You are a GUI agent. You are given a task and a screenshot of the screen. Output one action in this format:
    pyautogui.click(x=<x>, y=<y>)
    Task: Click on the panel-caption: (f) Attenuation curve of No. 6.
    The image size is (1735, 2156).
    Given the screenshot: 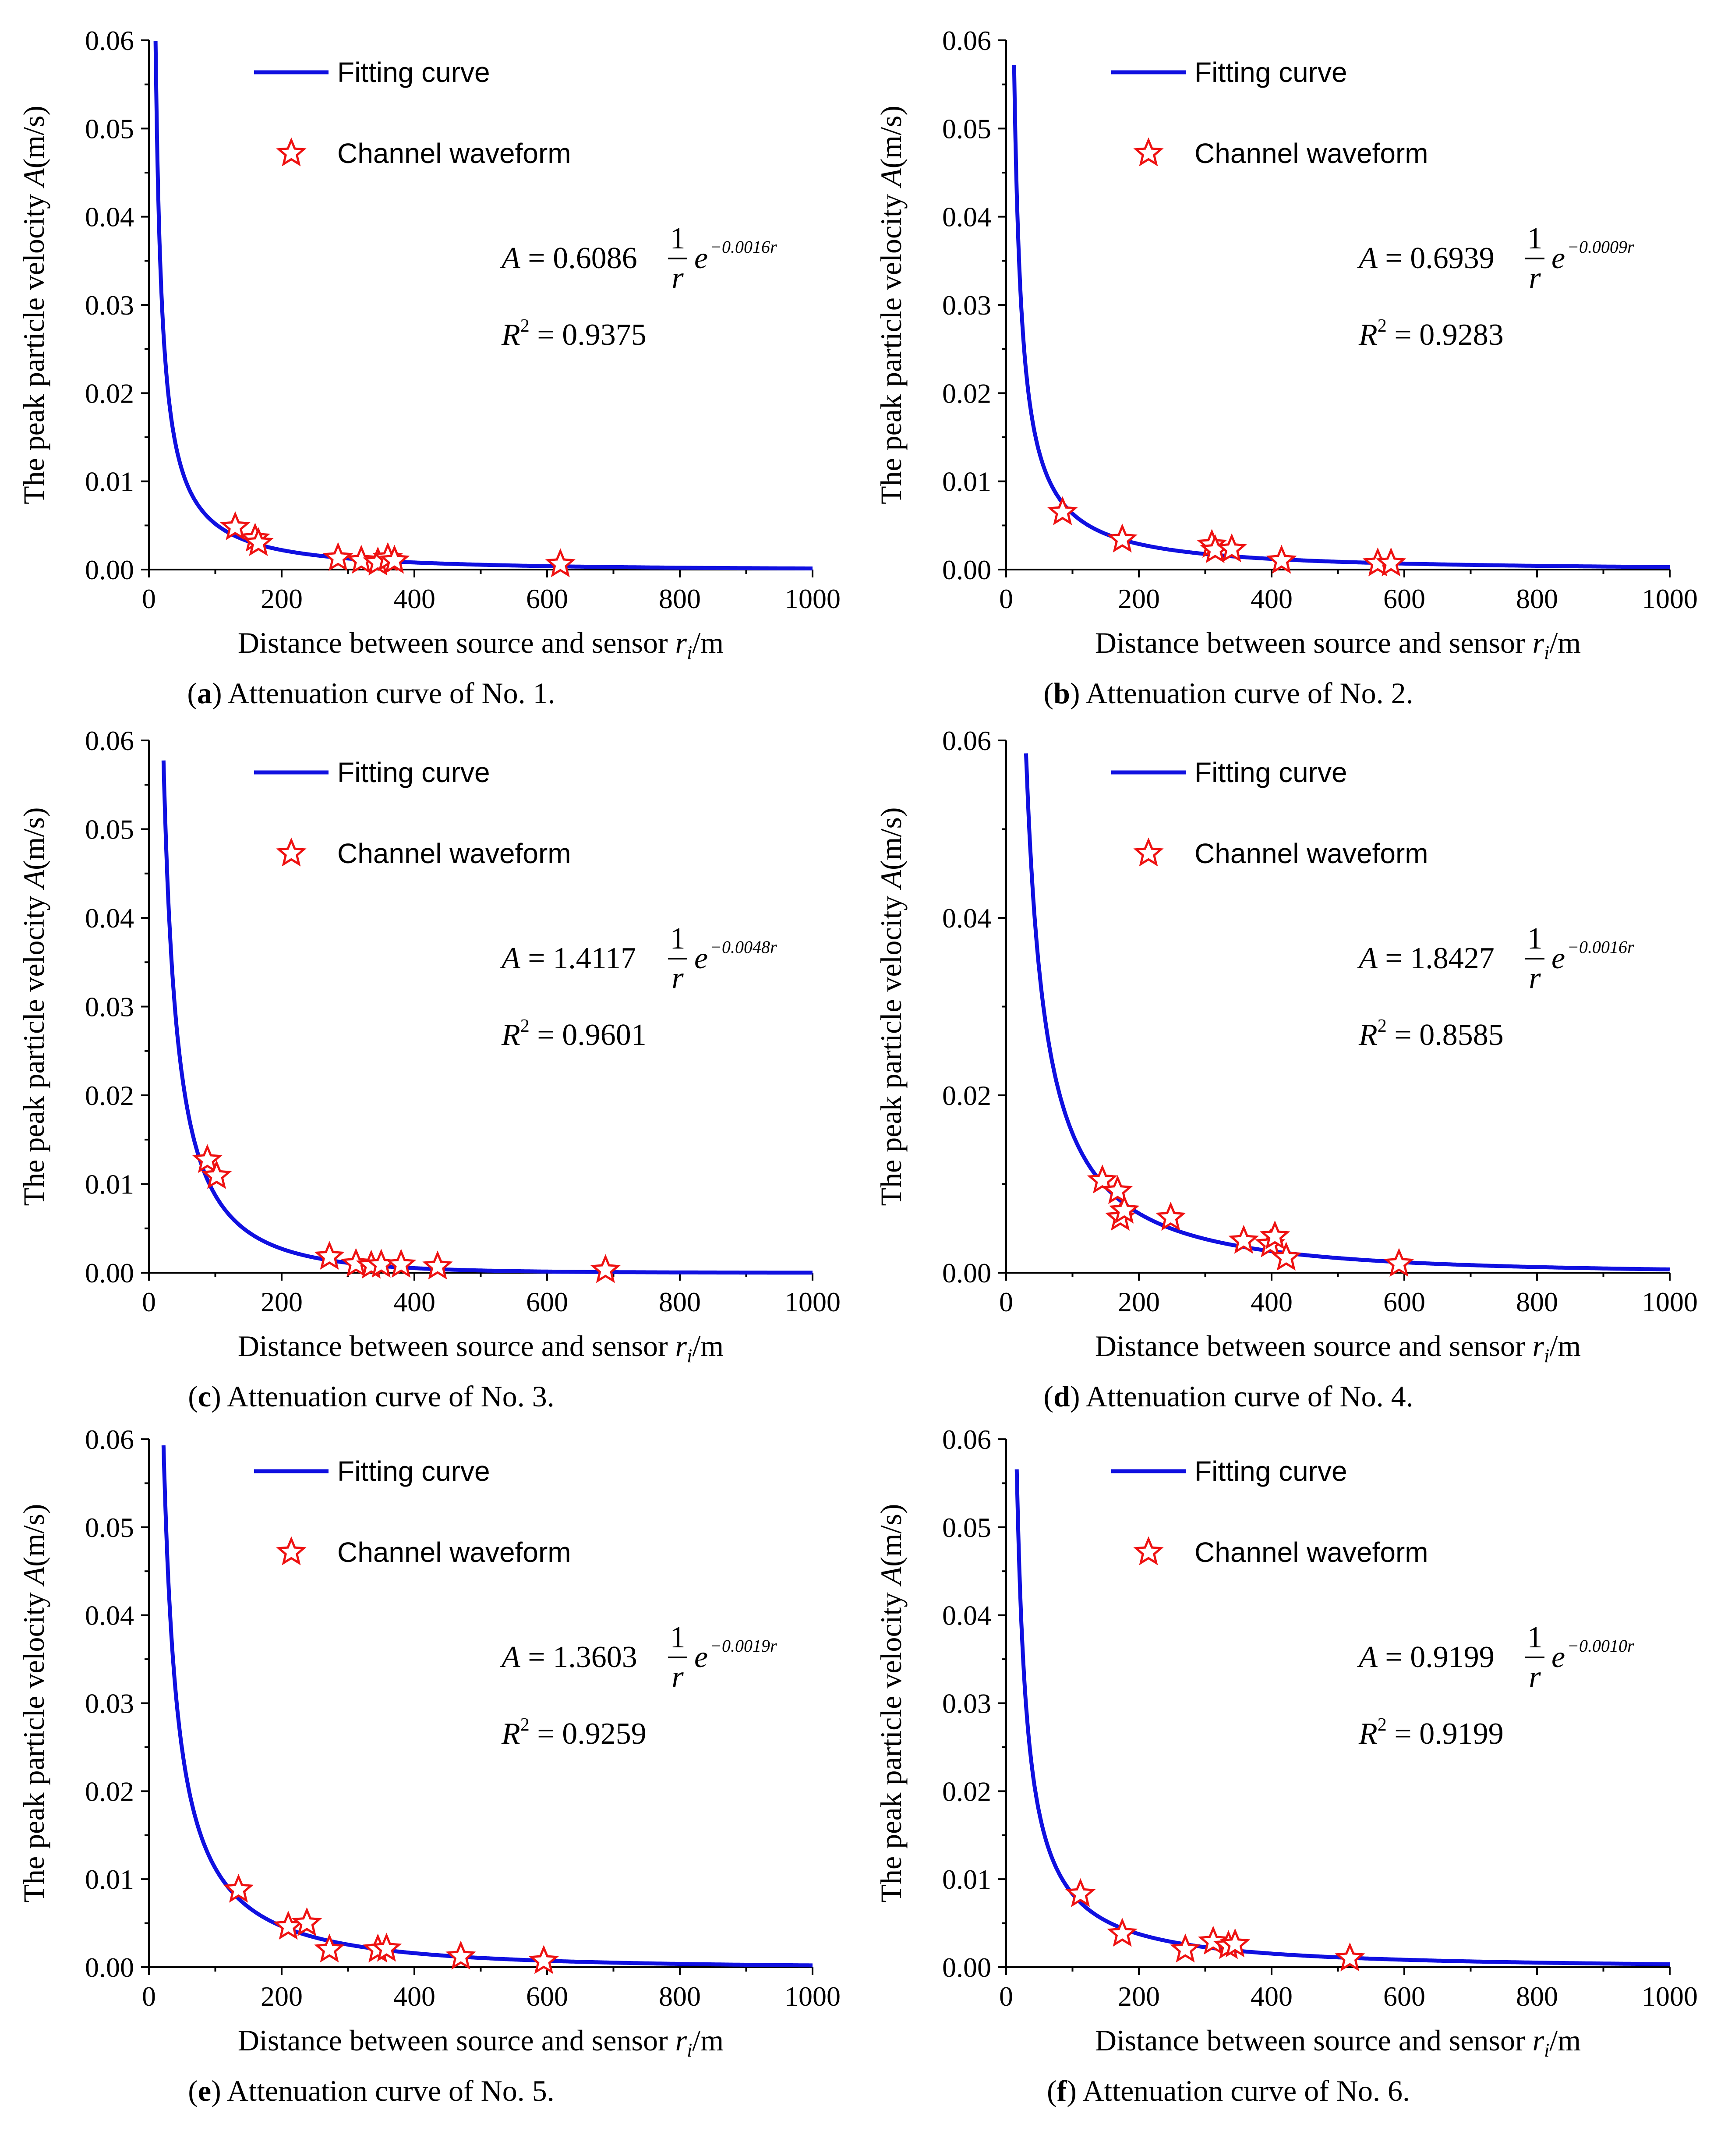 What is the action you would take?
    pyautogui.click(x=1228, y=2090)
    